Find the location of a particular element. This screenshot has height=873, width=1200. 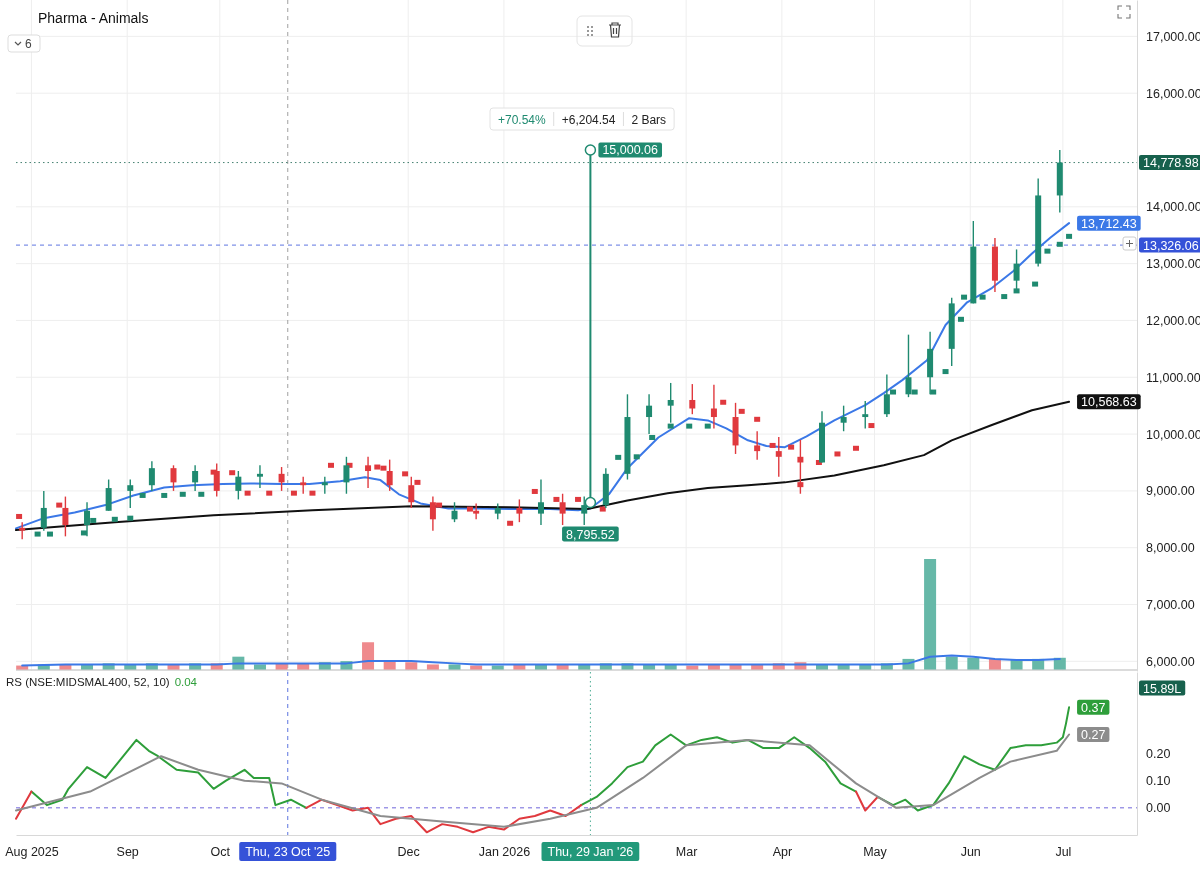

y-tick-label: 0.10 is located at coordinates (1158, 781).